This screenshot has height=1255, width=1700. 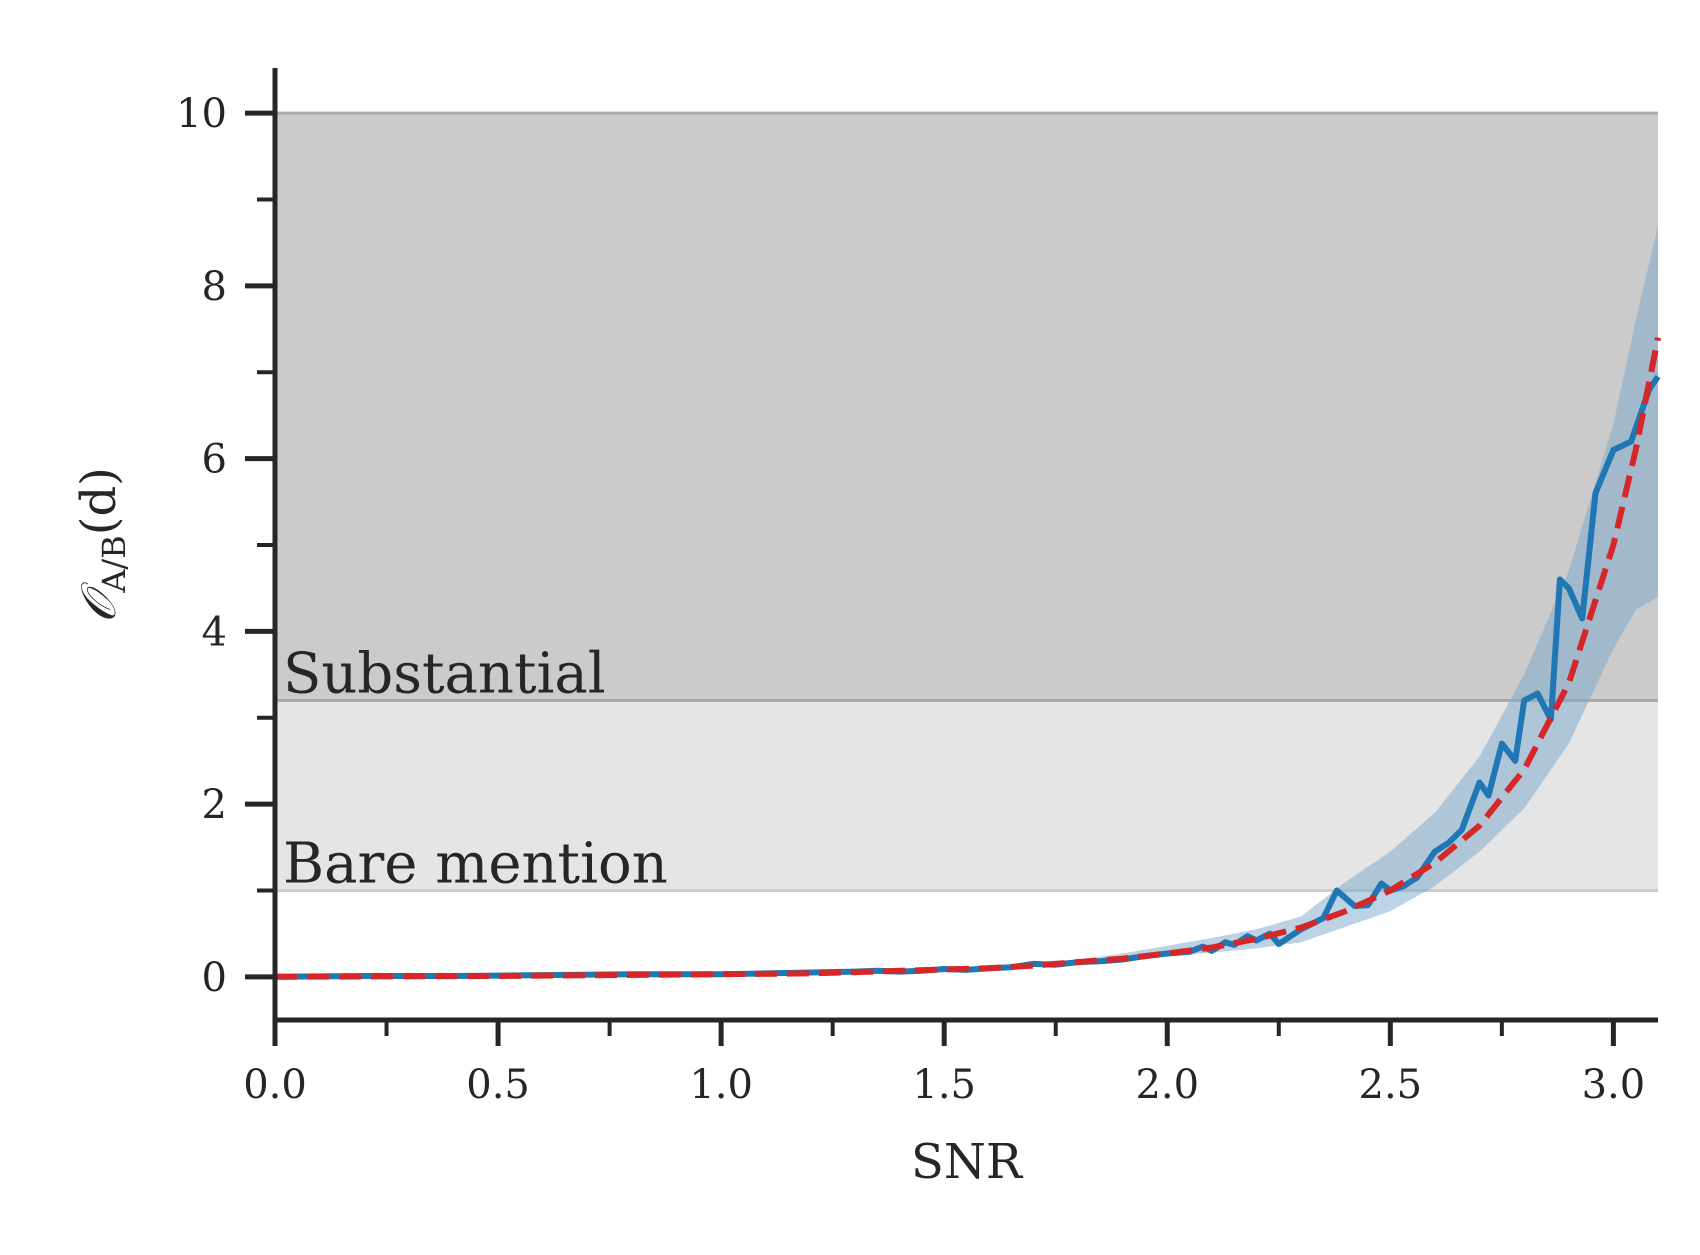 I want to click on y-tick-label-1: 2, so click(x=214, y=805).